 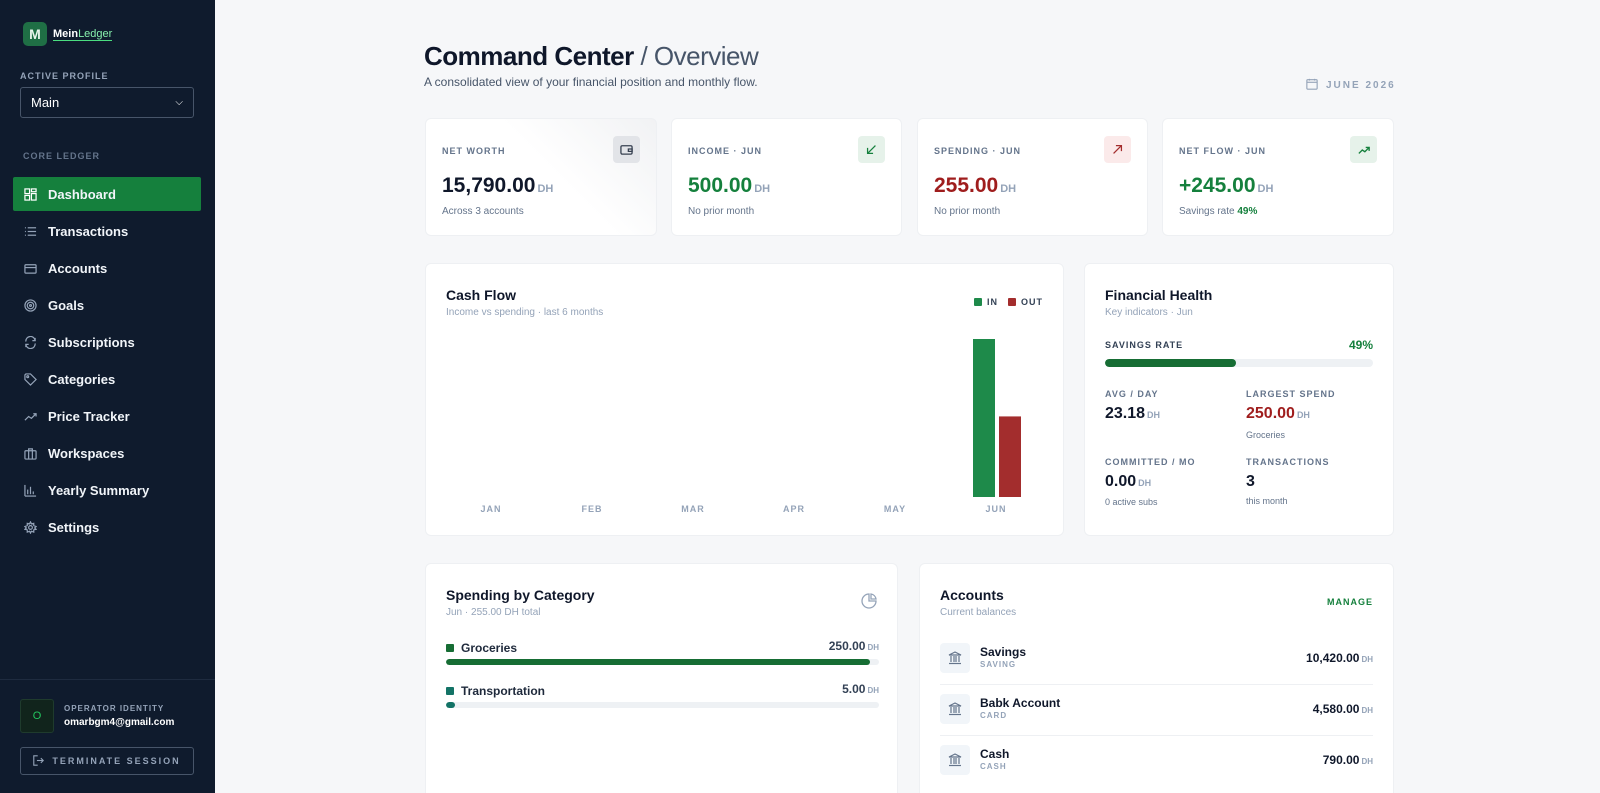 What do you see at coordinates (992, 302) in the screenshot?
I see `legend-in-label: IN` at bounding box center [992, 302].